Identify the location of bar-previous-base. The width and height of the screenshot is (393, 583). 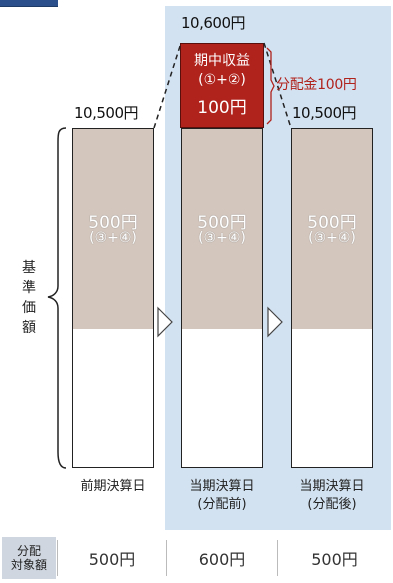
(113, 229).